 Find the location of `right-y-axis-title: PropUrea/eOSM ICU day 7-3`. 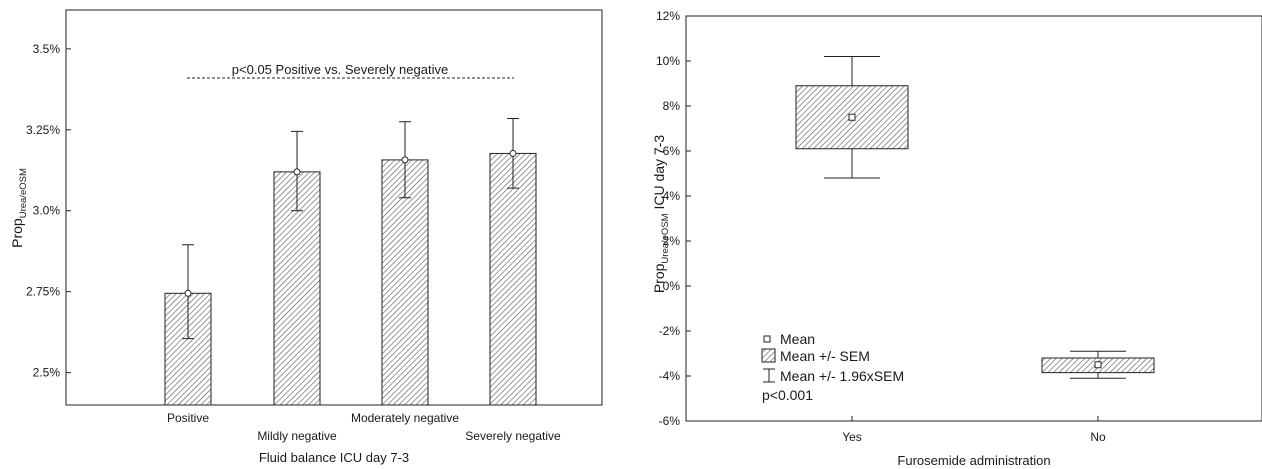

right-y-axis-title: PropUrea/eOSM ICU day 7-3 is located at coordinates (661, 214).